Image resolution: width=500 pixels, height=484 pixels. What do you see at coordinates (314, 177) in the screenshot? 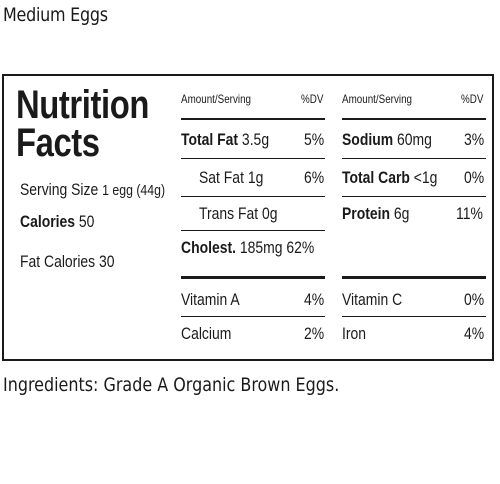
I see `sat-fat-dv: 6%` at bounding box center [314, 177].